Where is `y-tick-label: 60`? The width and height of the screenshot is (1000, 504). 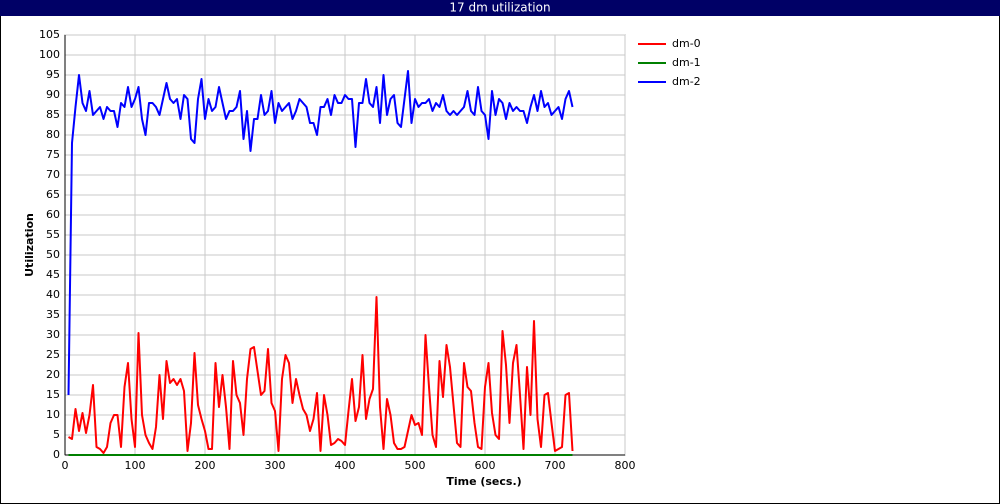 y-tick-label: 60 is located at coordinates (53, 214).